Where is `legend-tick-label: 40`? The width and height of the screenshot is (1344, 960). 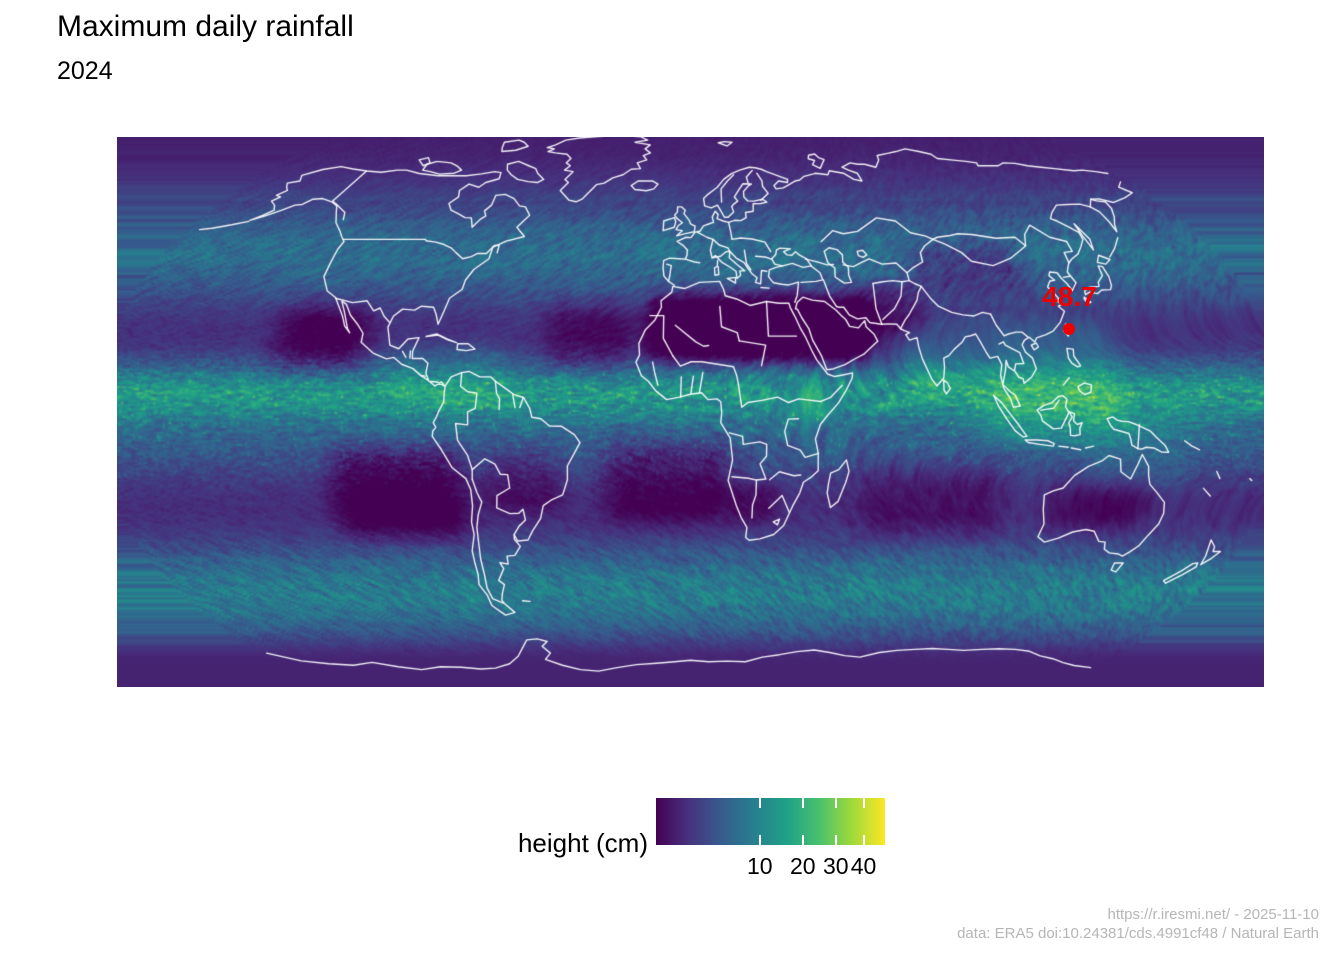 legend-tick-label: 40 is located at coordinates (863, 866).